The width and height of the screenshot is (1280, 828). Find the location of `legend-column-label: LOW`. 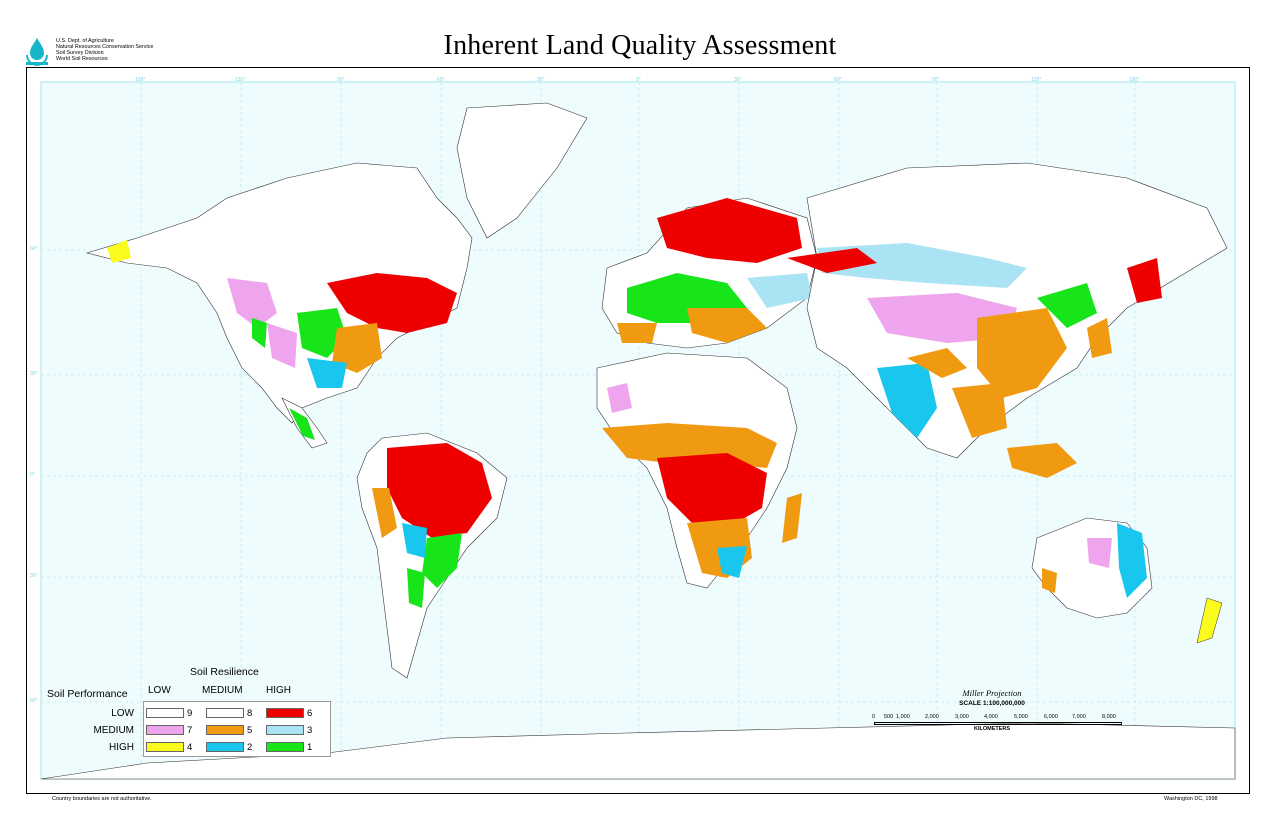

legend-column-label: LOW is located at coordinates (159, 690).